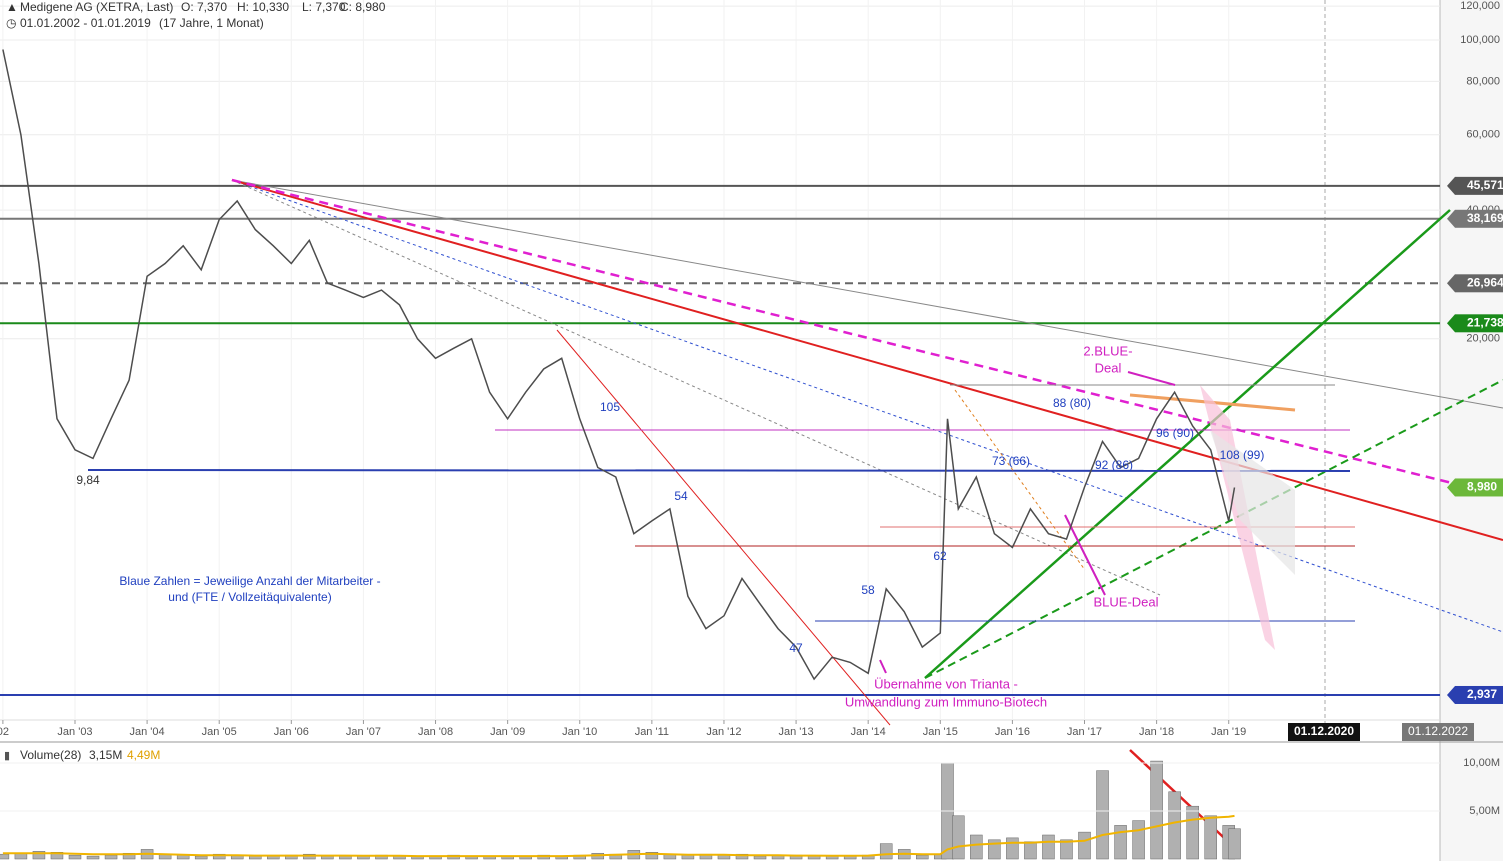  I want to click on annotation: 105, so click(610, 407).